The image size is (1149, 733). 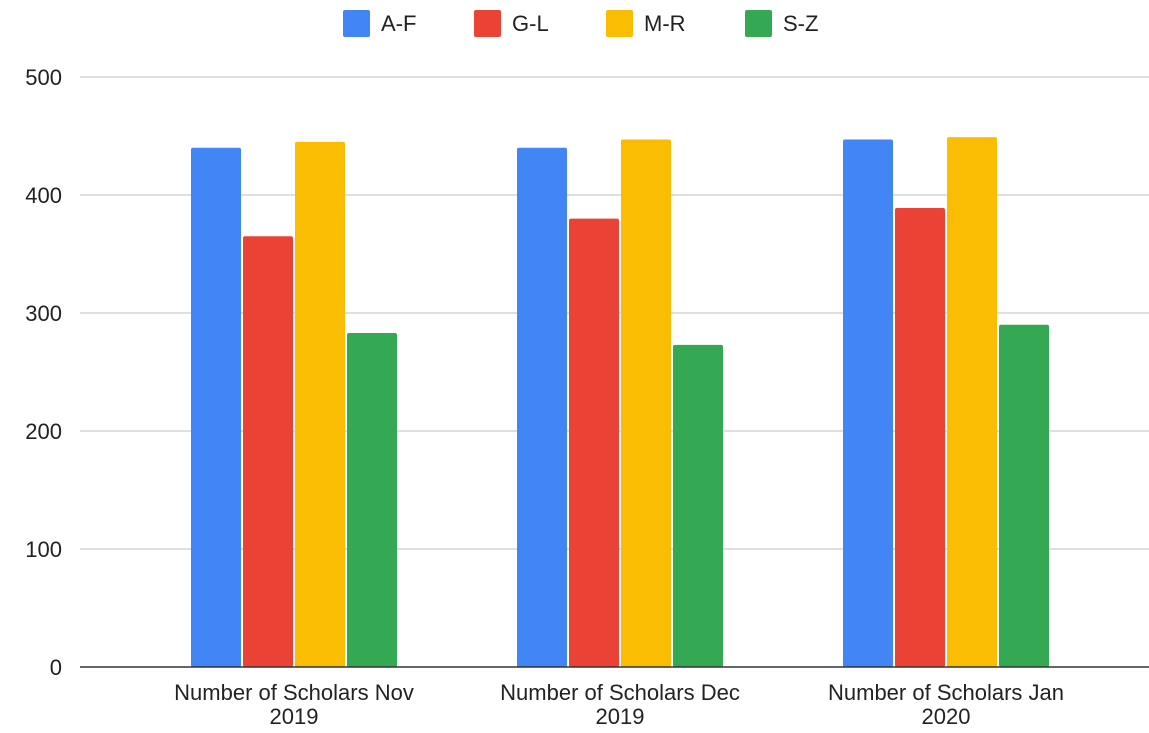 I want to click on y-tick-label: 300, so click(x=43, y=313).